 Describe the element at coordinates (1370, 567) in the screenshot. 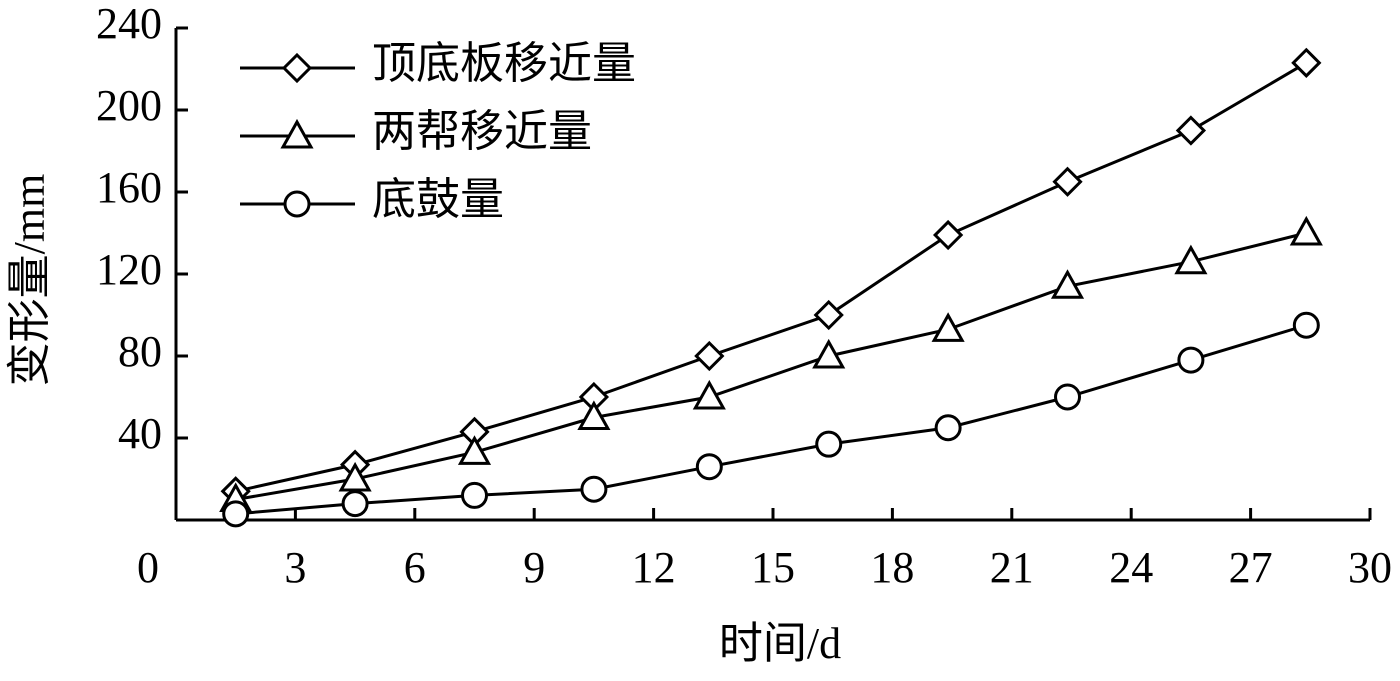

I see `x-tick-label: 30` at that location.